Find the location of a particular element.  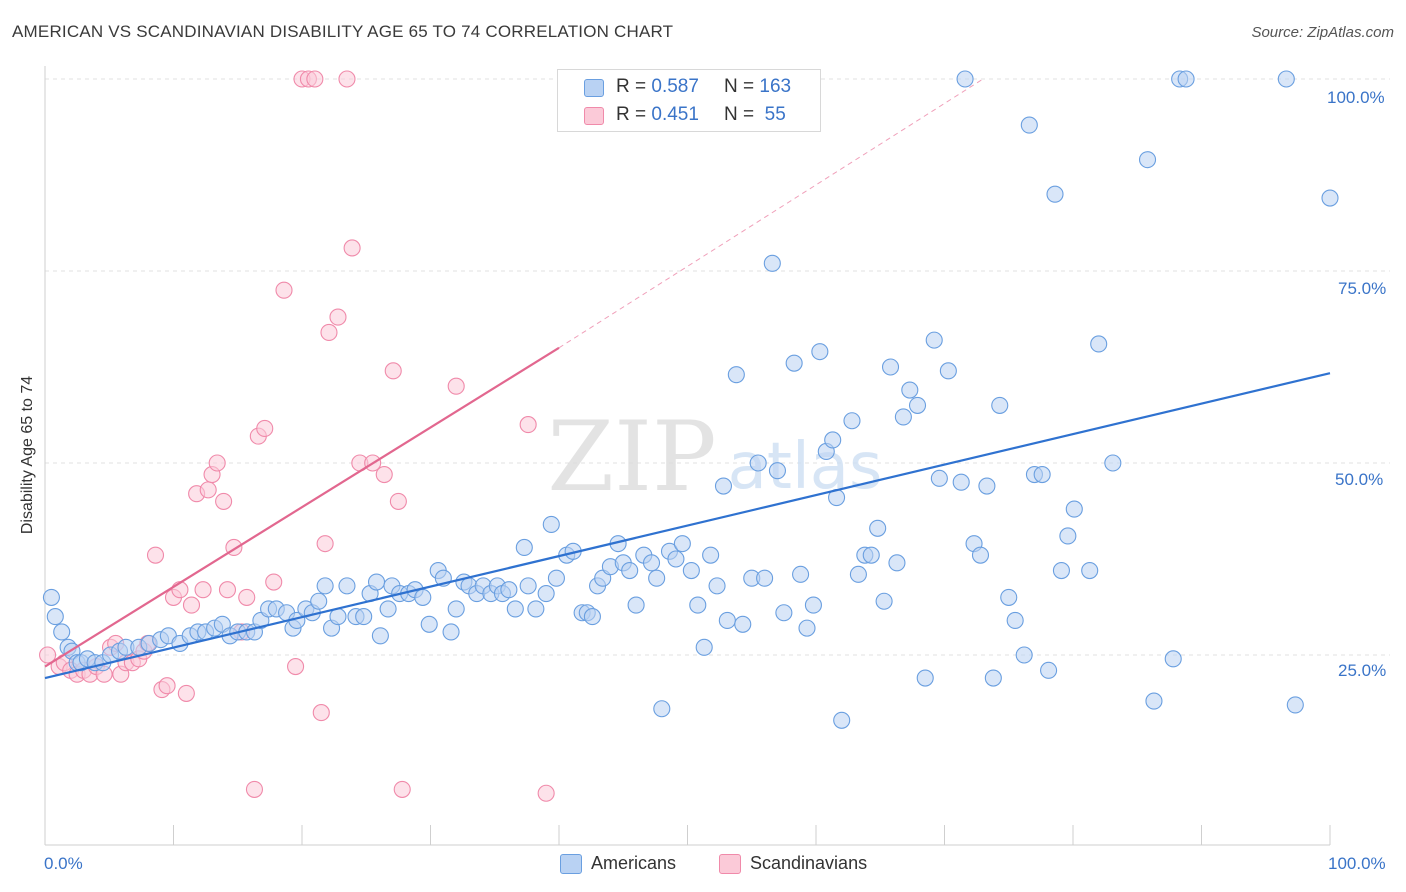

scandinavians-trend-extension is located at coordinates (771, 213).